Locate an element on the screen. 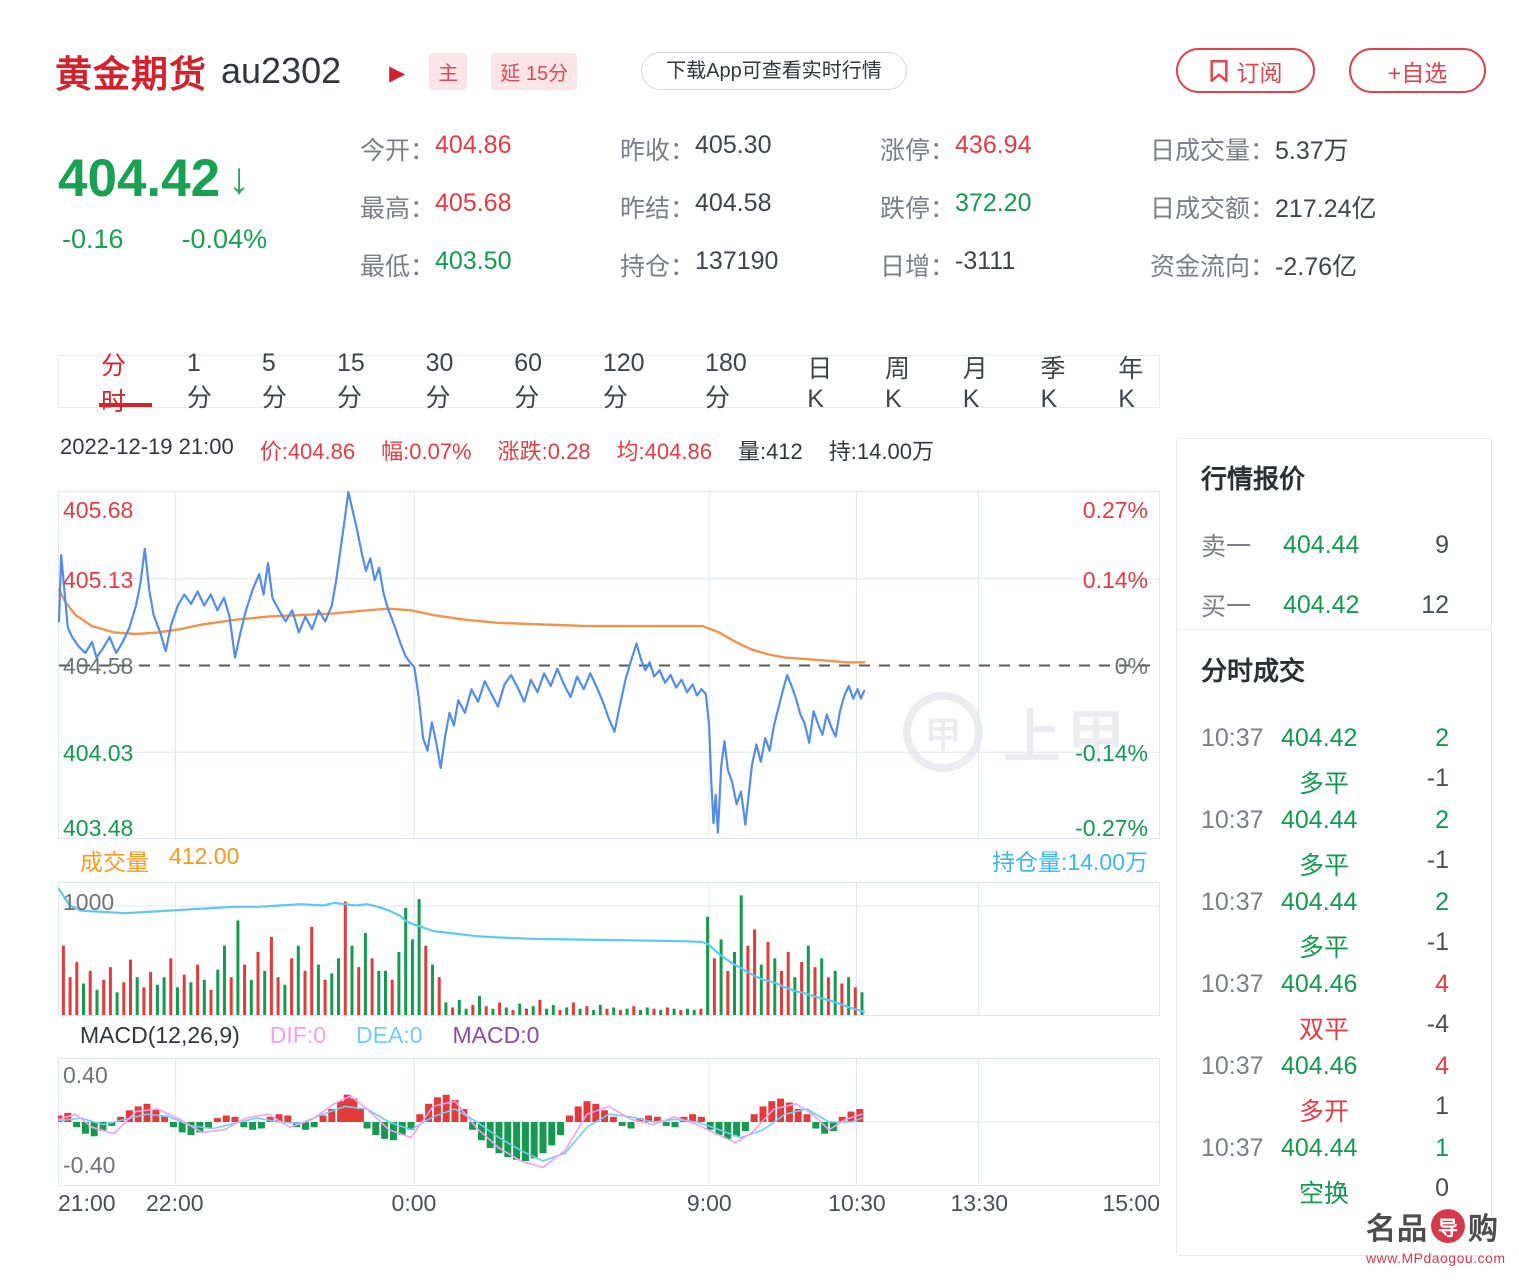 The image size is (1519, 1280). tab-8: 日K is located at coordinates (820, 384).